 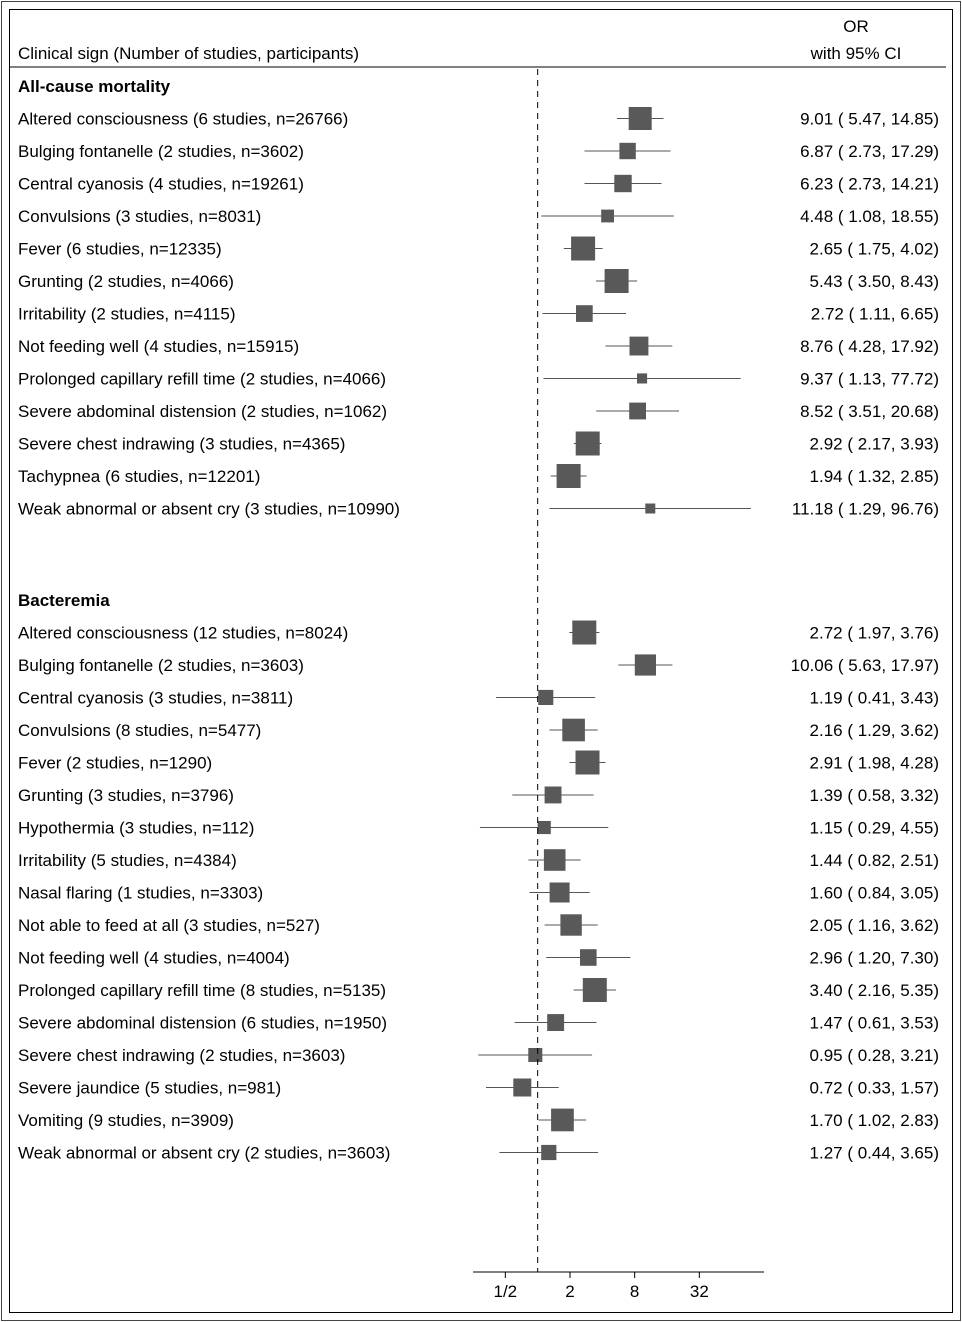 What do you see at coordinates (140, 893) in the screenshot?
I see `row-label: Nasal flaring (1 studies, n=3303)` at bounding box center [140, 893].